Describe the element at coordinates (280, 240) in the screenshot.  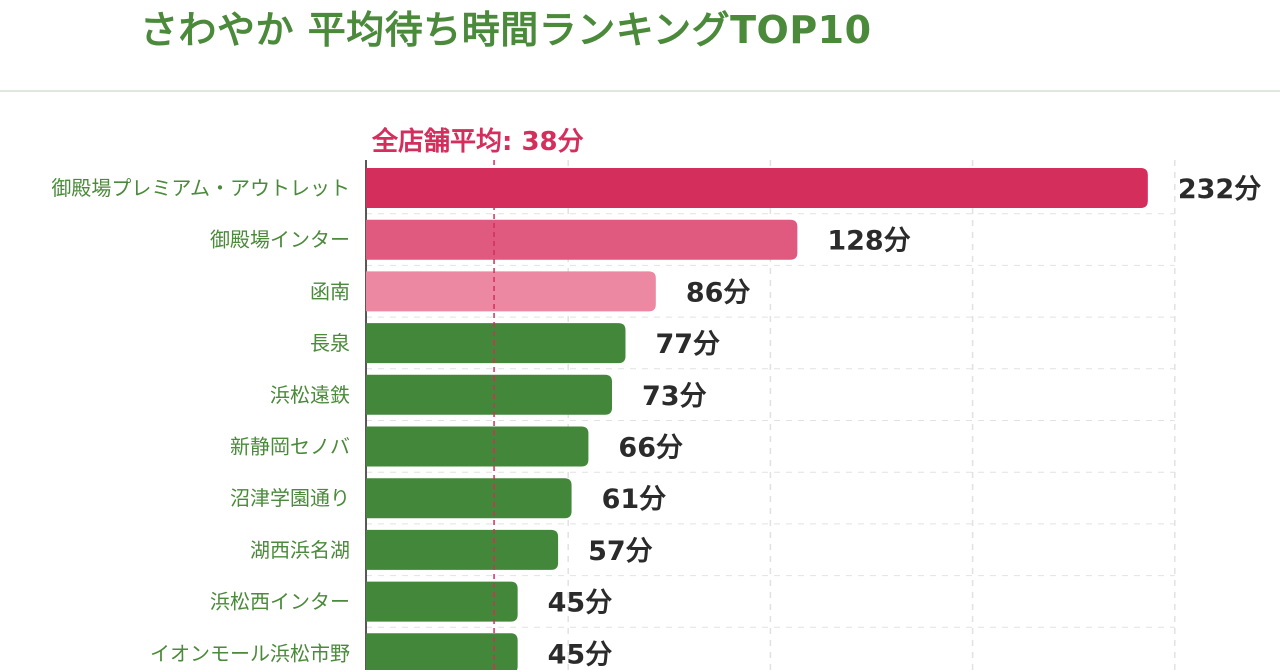
I see `category-label: 御殿場インター` at that location.